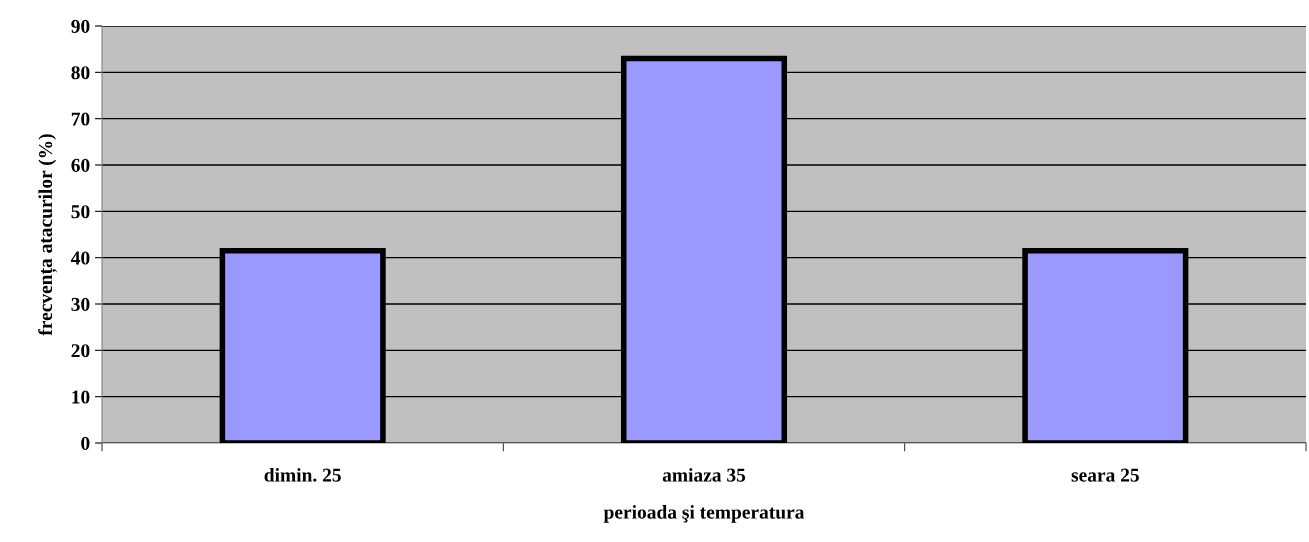  Describe the element at coordinates (80, 304) in the screenshot. I see `y-tick-label: 30` at that location.